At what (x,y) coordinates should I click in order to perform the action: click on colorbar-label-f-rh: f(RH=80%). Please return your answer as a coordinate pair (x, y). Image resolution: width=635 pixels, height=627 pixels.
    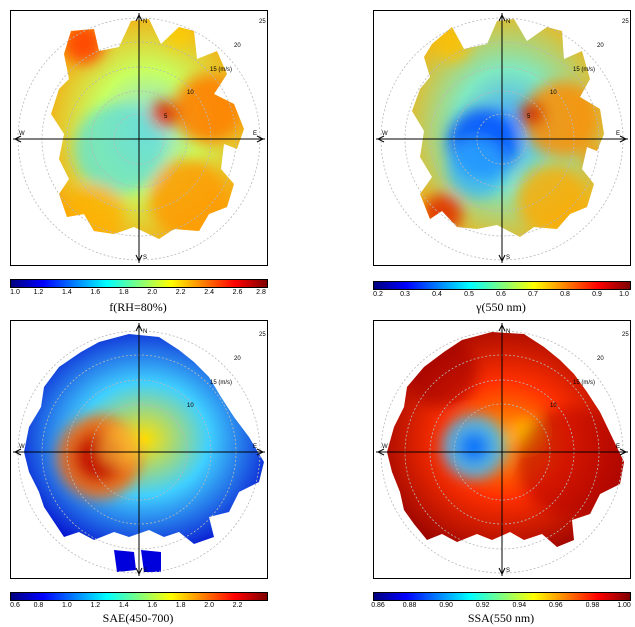
    Looking at the image, I should click on (138, 307).